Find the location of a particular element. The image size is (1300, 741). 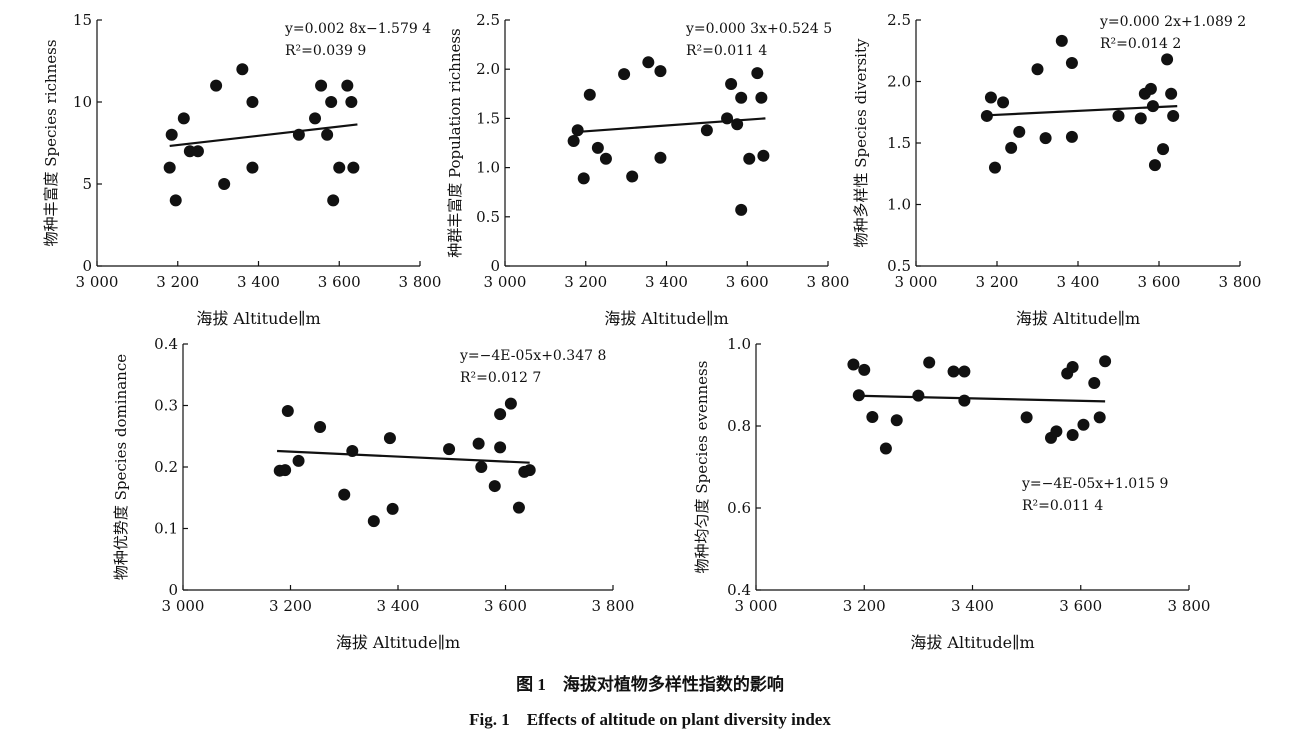

r-squared-label: R²=0.011 4 is located at coordinates (1062, 506).